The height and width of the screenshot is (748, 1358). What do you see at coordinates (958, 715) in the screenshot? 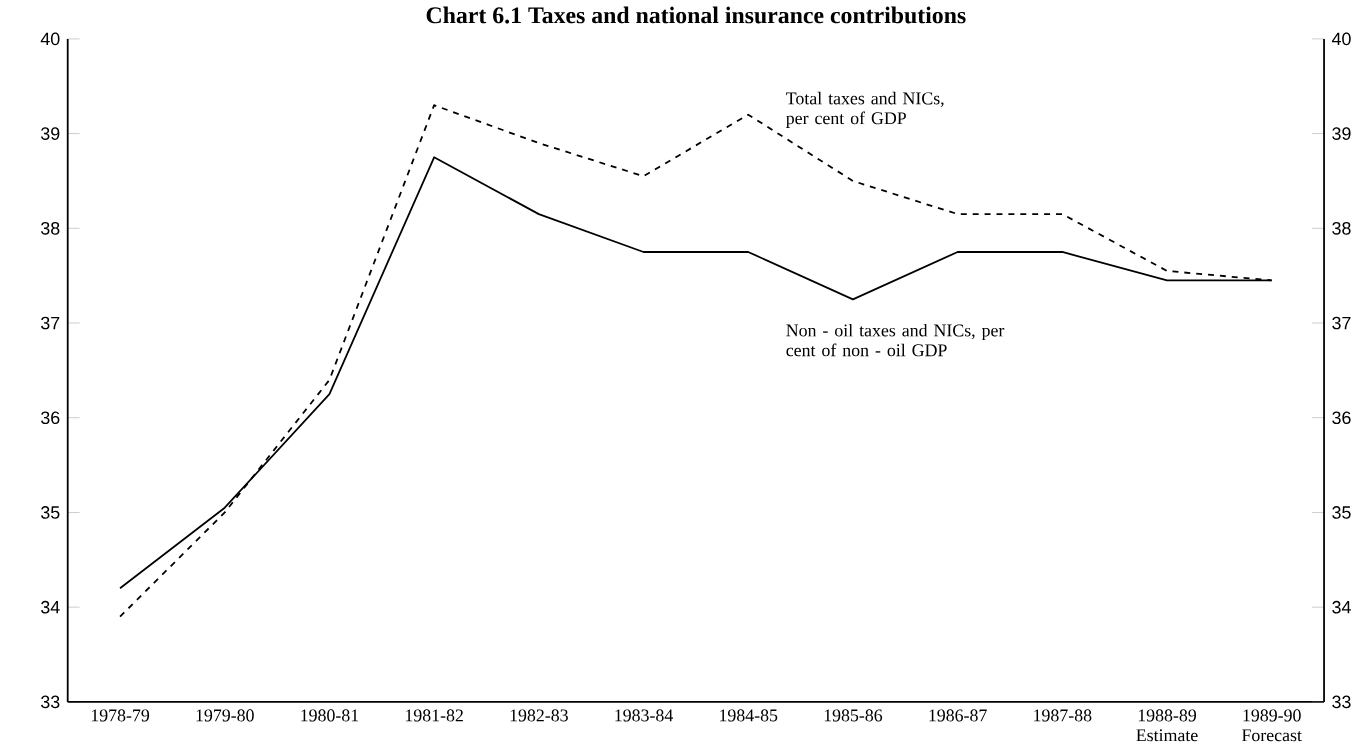
I see `x-tick-label: 1986-87` at bounding box center [958, 715].